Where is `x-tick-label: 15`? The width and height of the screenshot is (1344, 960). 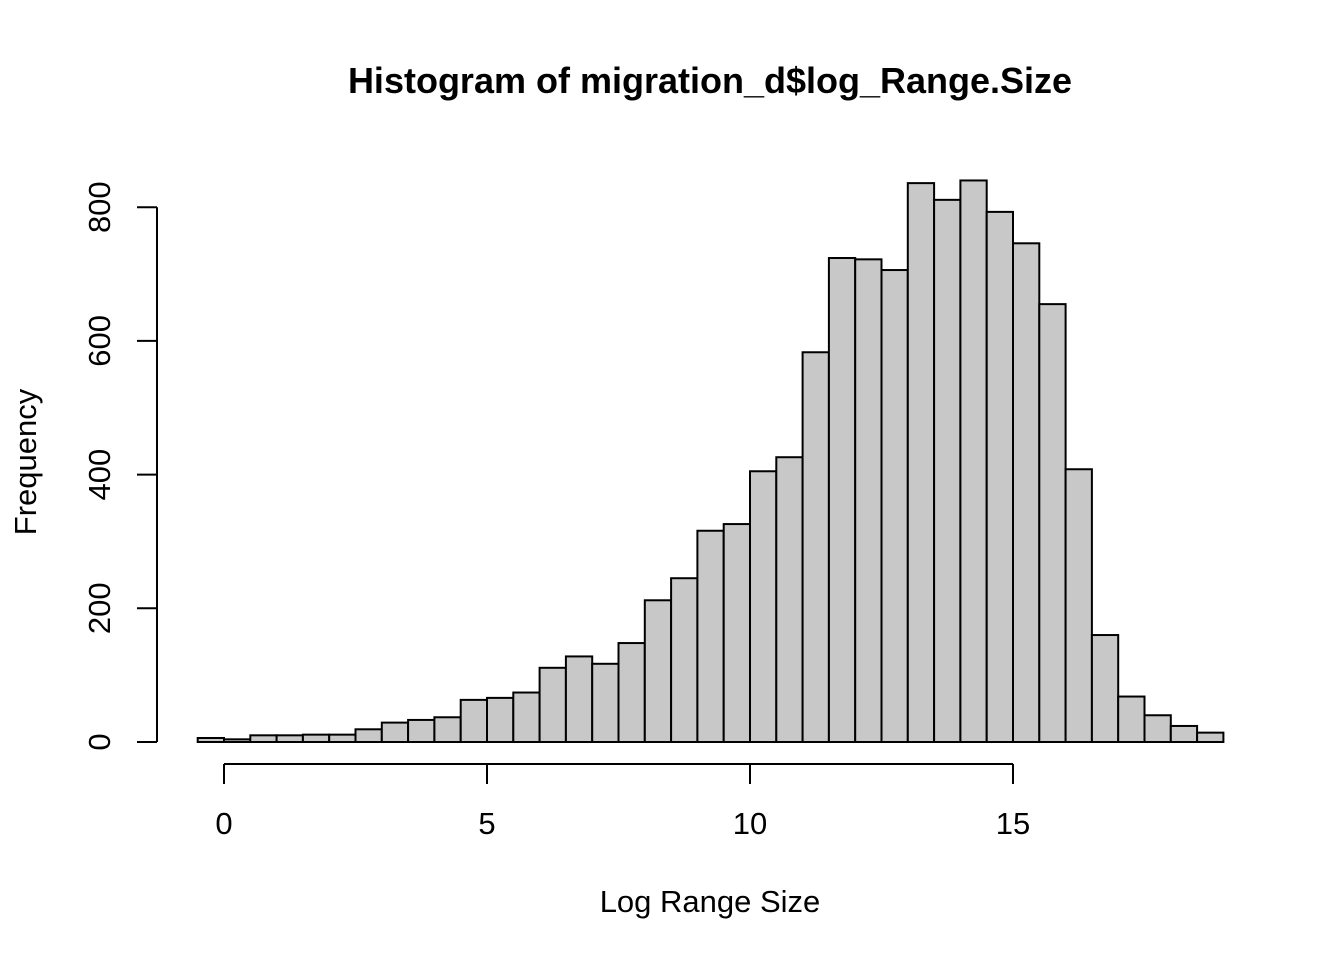
x-tick-label: 15 is located at coordinates (1013, 823).